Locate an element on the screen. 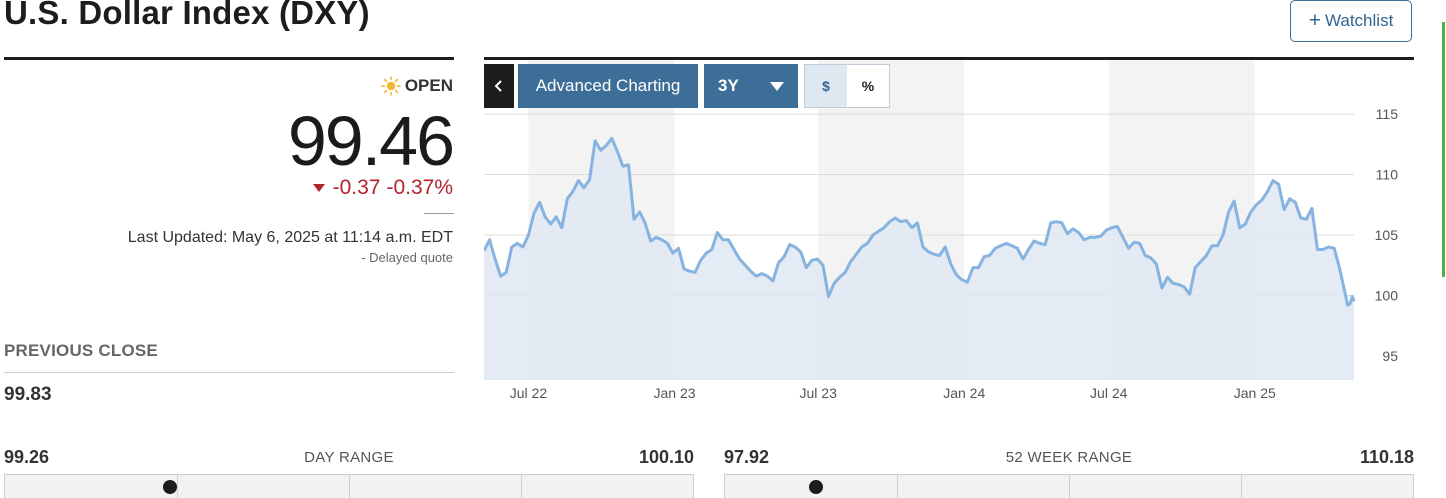 This screenshot has height=498, width=1446. x-tick-label: Jul 24 is located at coordinates (1109, 393).